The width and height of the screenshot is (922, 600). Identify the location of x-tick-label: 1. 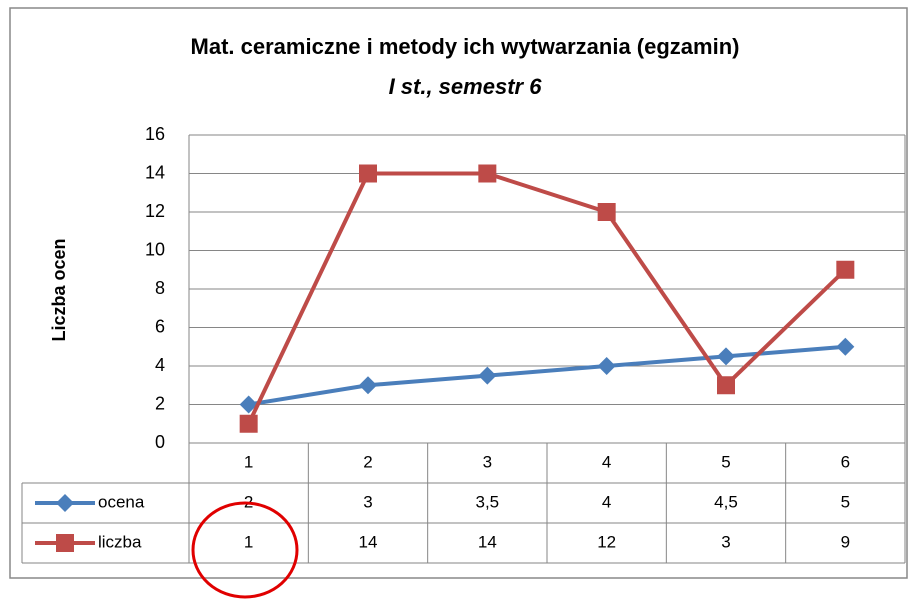
(248, 461).